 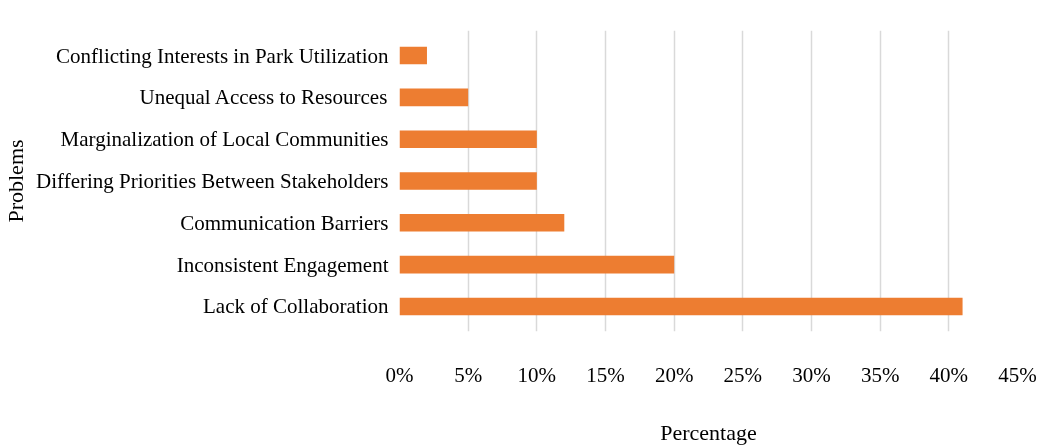 I want to click on y-tick-label: Inconsistent Engagement, so click(x=282, y=264).